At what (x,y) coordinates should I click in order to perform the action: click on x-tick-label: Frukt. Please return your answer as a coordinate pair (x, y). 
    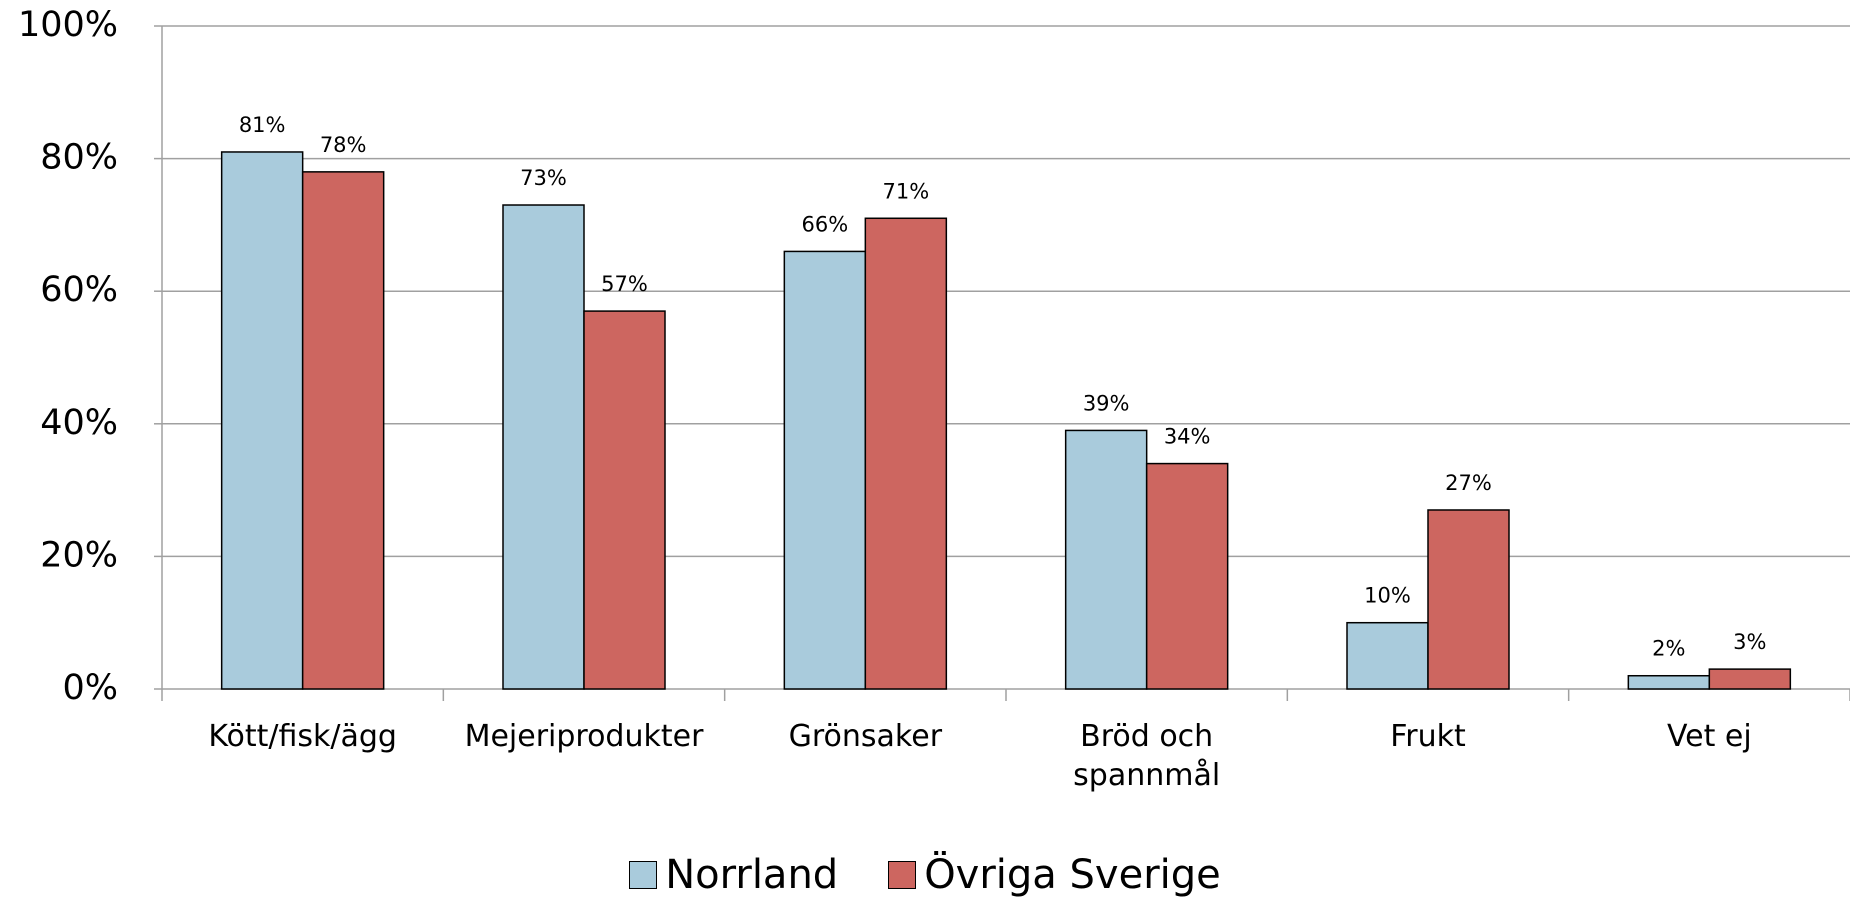
    Looking at the image, I should click on (1428, 736).